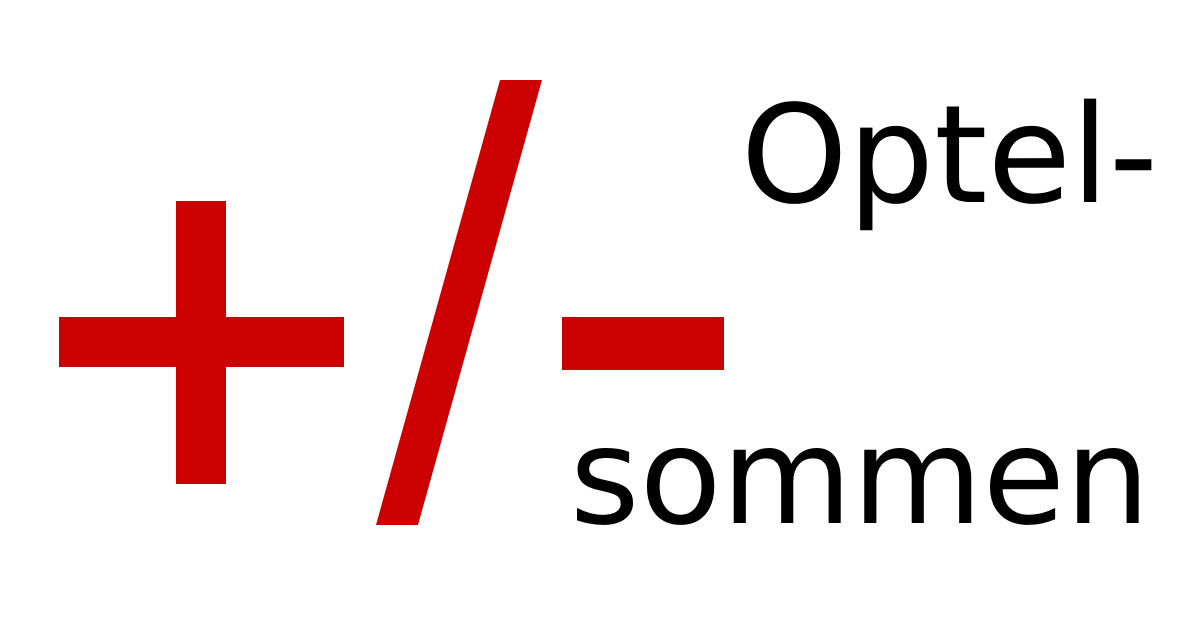  Describe the element at coordinates (643, 343) in the screenshot. I see `minus-sign-bar` at that location.